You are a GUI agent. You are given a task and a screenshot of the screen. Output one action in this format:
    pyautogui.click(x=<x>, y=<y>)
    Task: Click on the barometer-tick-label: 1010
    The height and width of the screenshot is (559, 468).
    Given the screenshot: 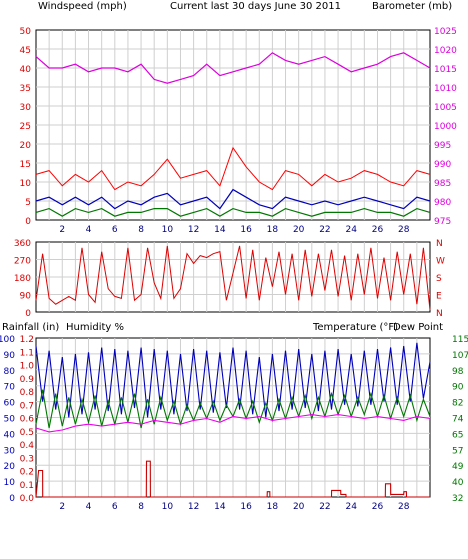 What is the action you would take?
    pyautogui.click(x=445, y=89)
    